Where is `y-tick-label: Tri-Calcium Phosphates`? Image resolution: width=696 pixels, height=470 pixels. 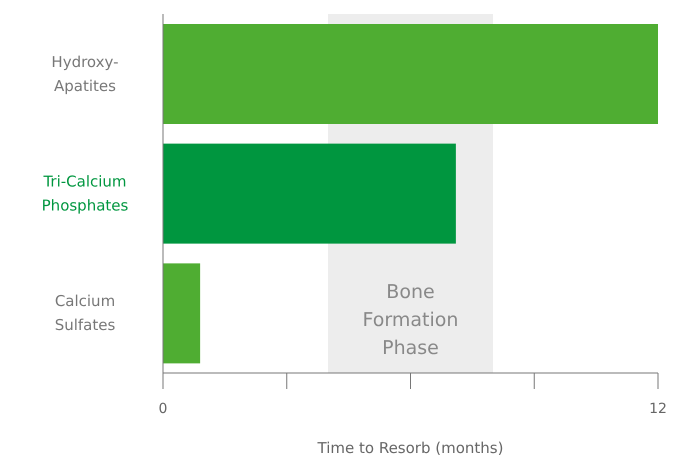 y-tick-label: Tri-Calcium Phosphates is located at coordinates (85, 193).